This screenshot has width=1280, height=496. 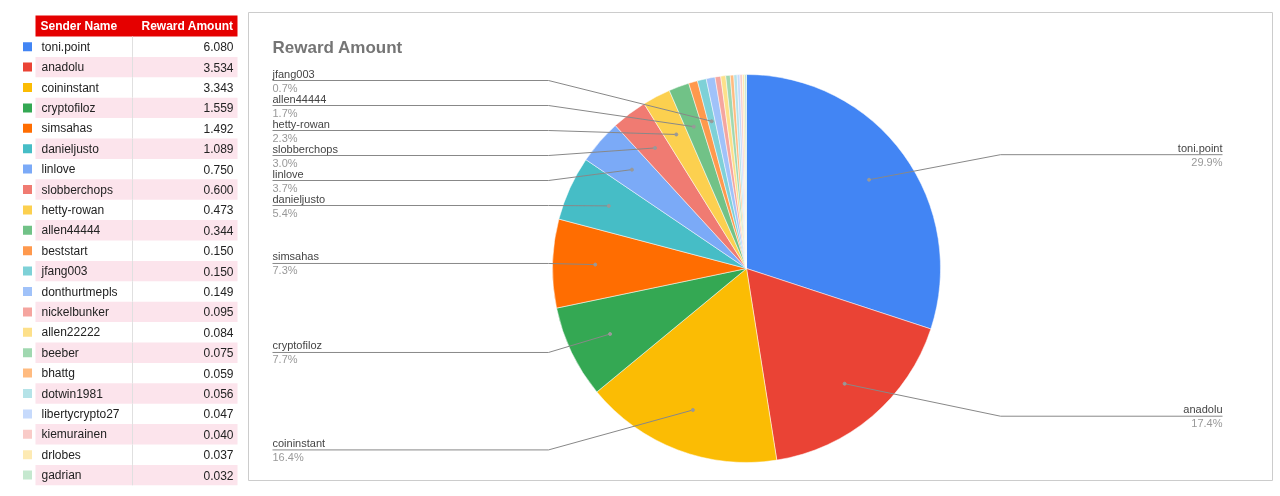 What do you see at coordinates (72, 393) in the screenshot?
I see `legend-label: dotwin1981` at bounding box center [72, 393].